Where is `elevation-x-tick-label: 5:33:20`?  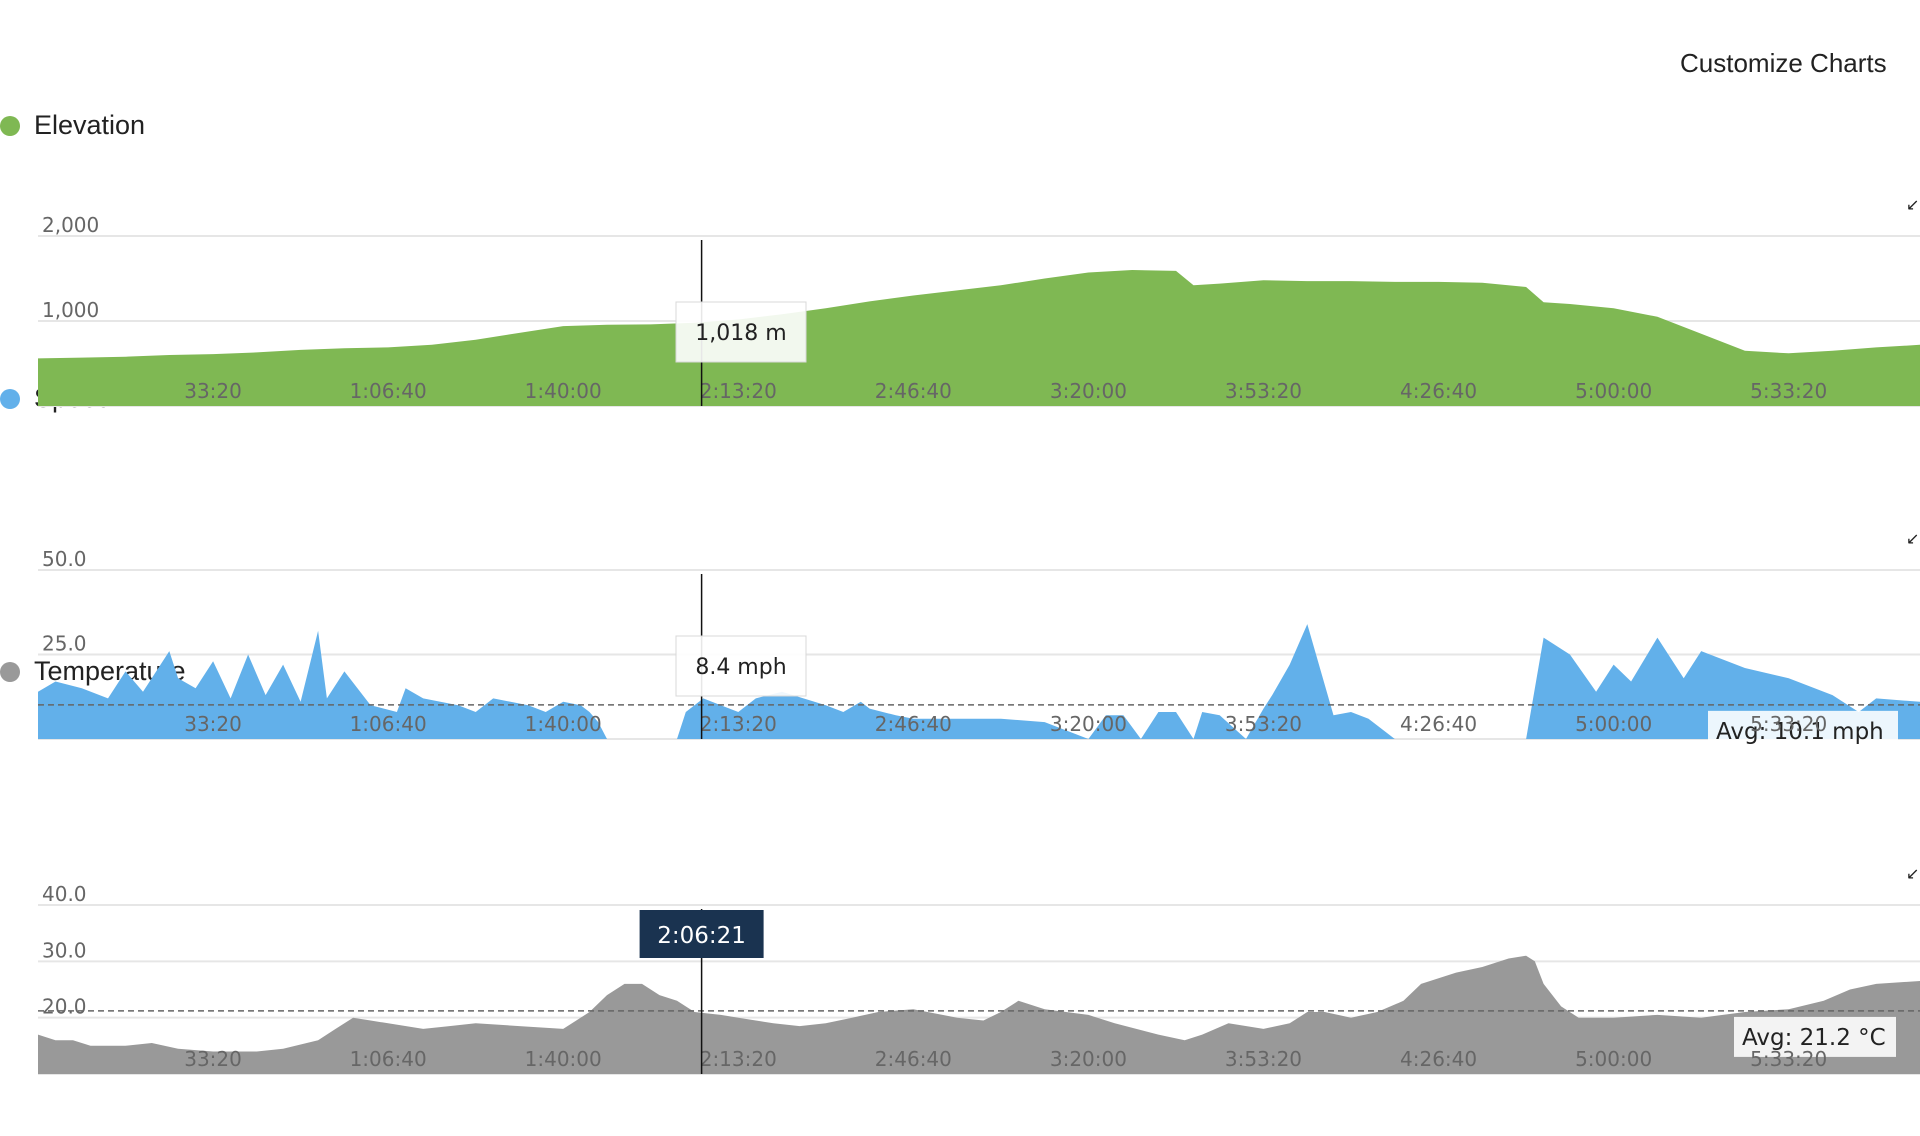
elevation-x-tick-label: 5:33:20 is located at coordinates (1788, 391).